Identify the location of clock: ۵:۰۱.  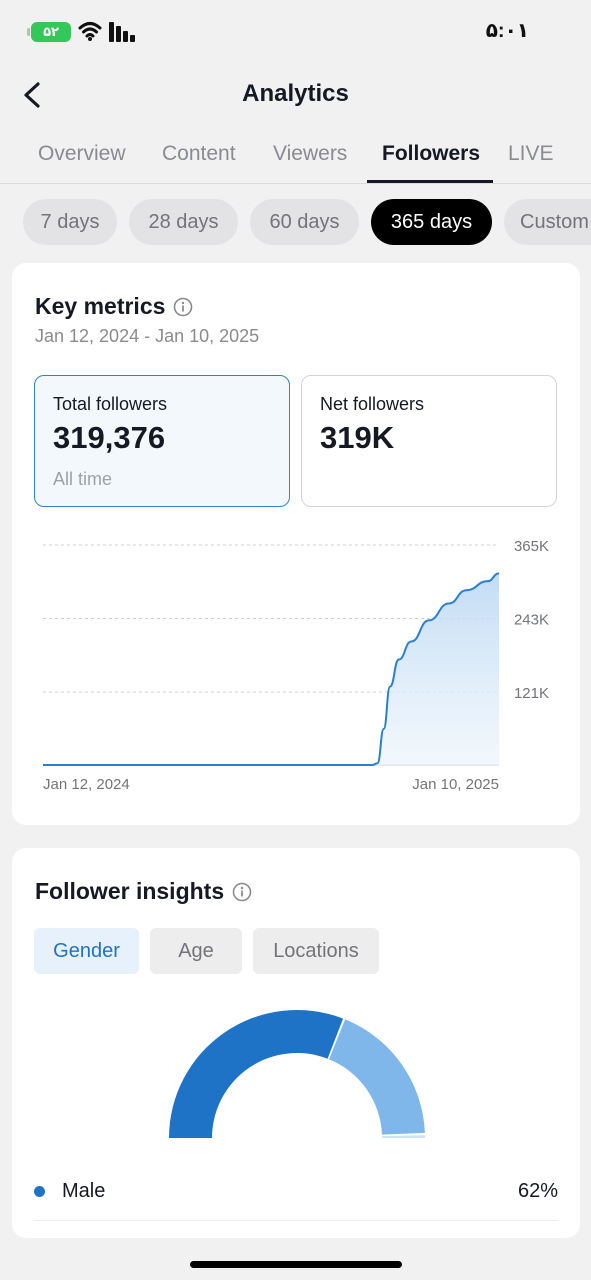
(507, 31).